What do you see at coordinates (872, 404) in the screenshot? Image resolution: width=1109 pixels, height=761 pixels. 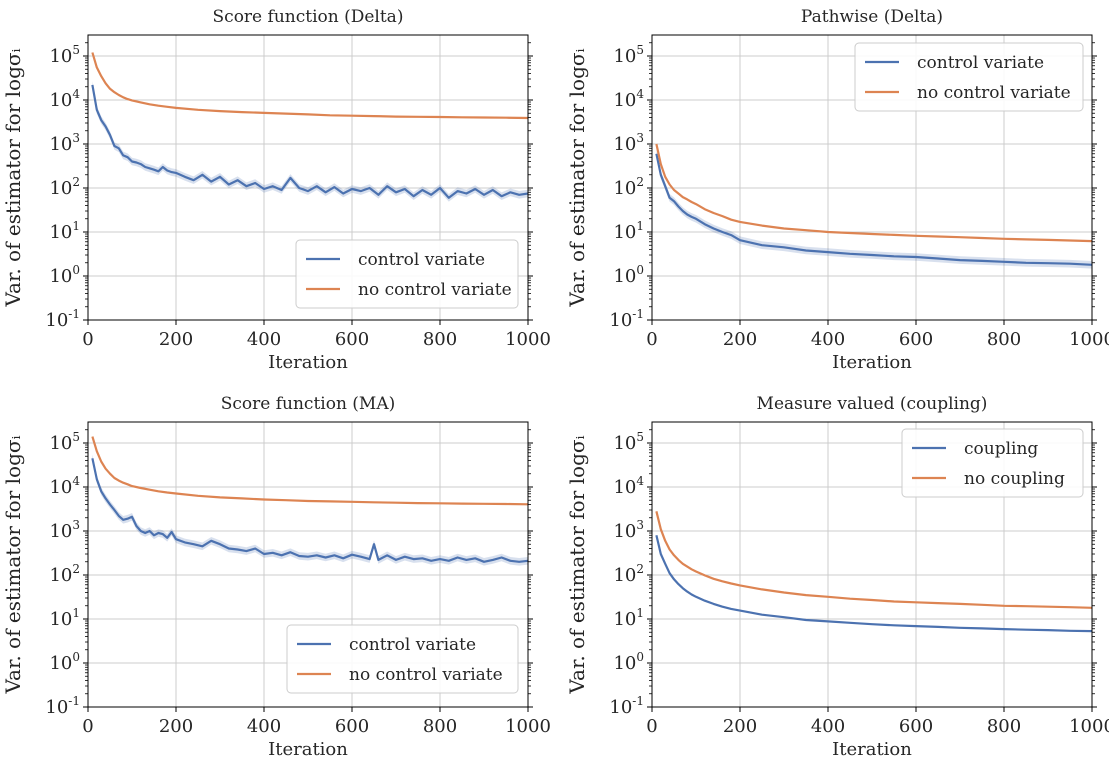 I see `chart-title: Measure valued (coupling)` at bounding box center [872, 404].